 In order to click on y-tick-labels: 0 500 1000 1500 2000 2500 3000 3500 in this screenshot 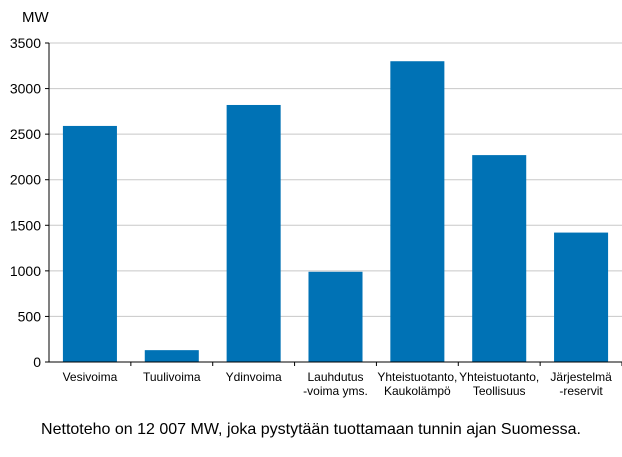, I will do `click(25, 202)`.